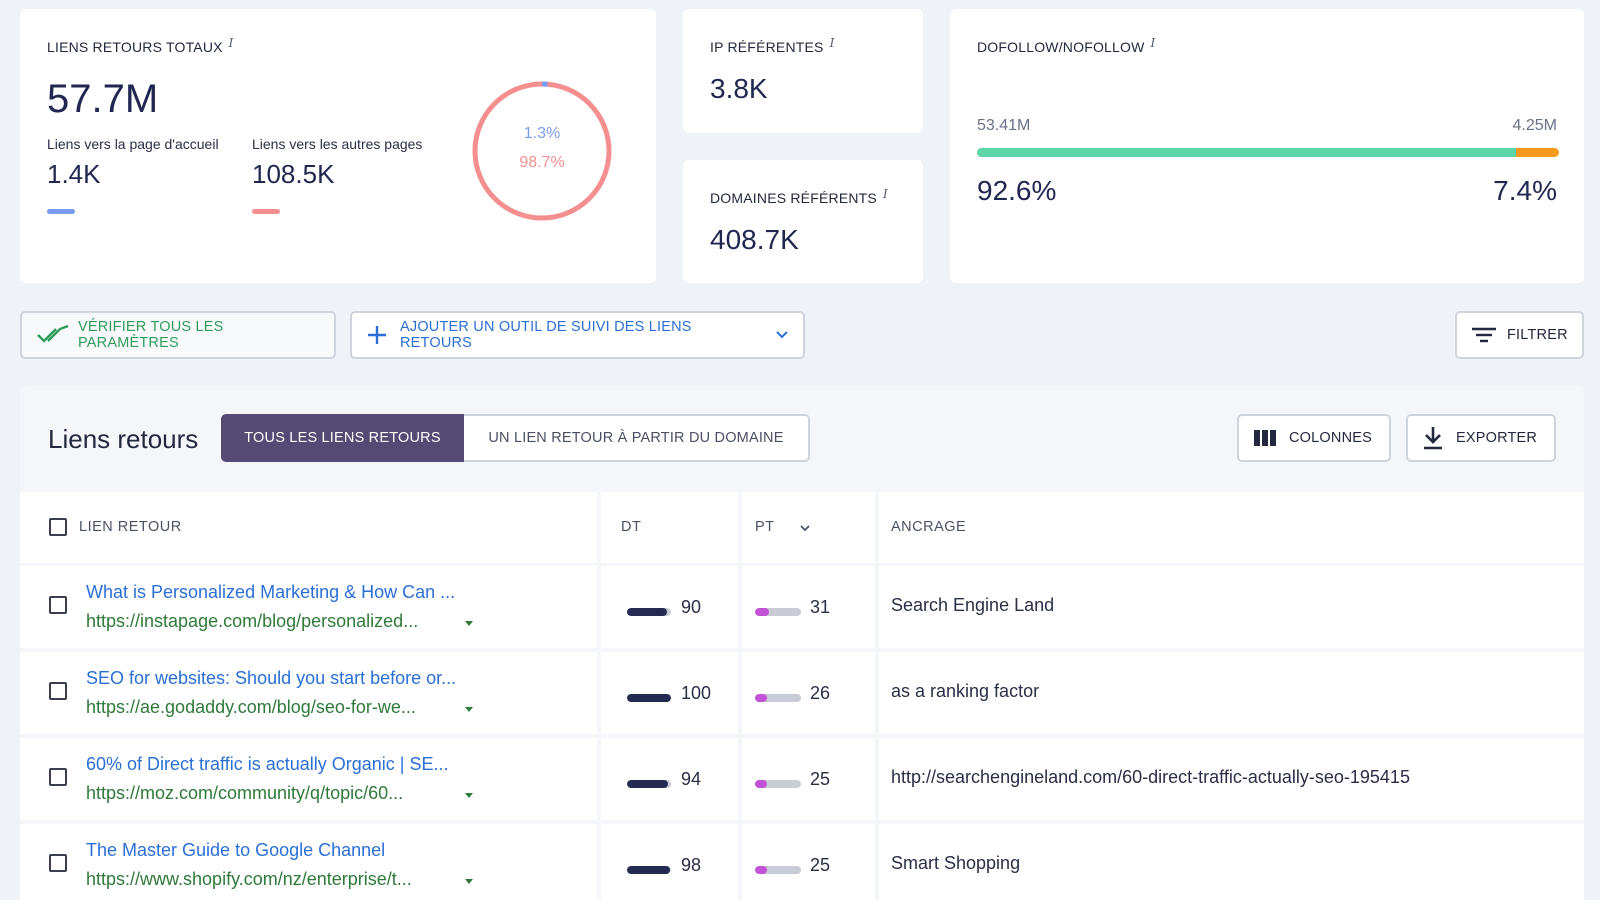 The height and width of the screenshot is (900, 1600). I want to click on tab-one-backlink-per-domain: UN LIEN RETOUR À PARTIR DU DOMAINE, so click(637, 438).